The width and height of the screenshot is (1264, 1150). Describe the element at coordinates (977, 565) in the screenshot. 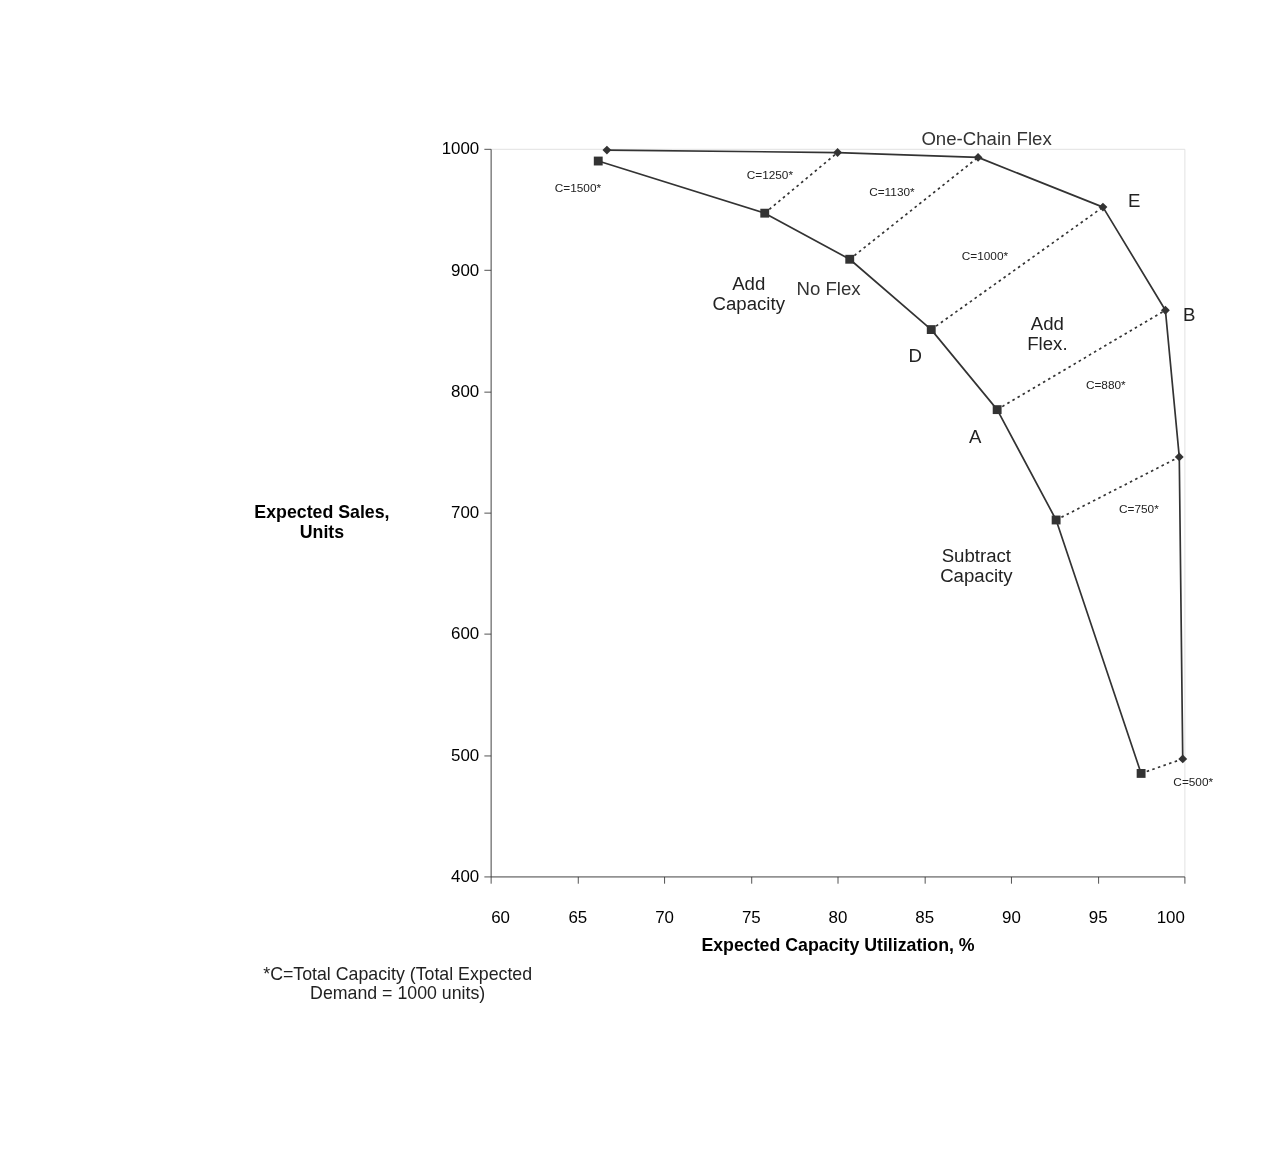

I see `annotation: Subtract Capacity` at that location.